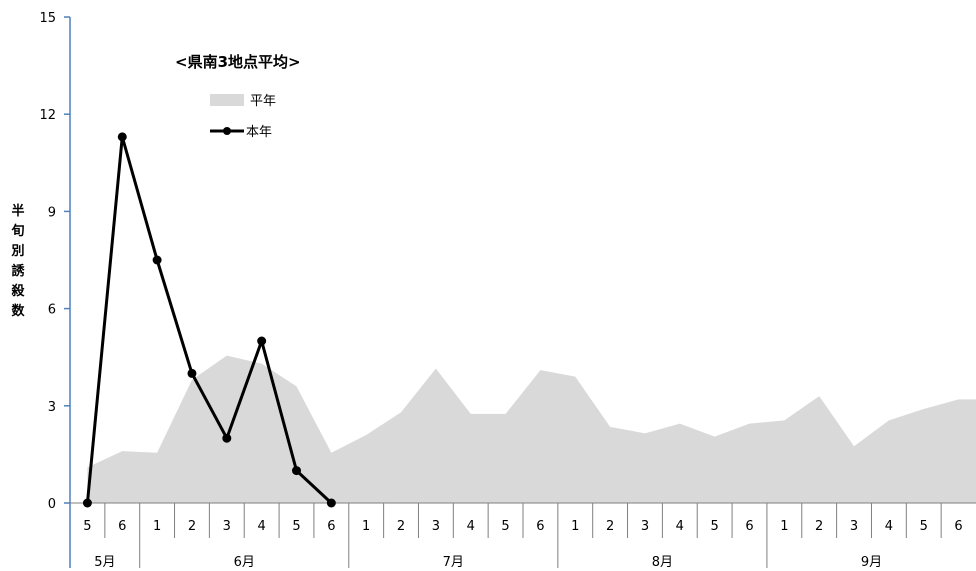 The image size is (976, 571). Describe the element at coordinates (18, 271) in the screenshot. I see `y-axis-title-char: 誘` at that location.